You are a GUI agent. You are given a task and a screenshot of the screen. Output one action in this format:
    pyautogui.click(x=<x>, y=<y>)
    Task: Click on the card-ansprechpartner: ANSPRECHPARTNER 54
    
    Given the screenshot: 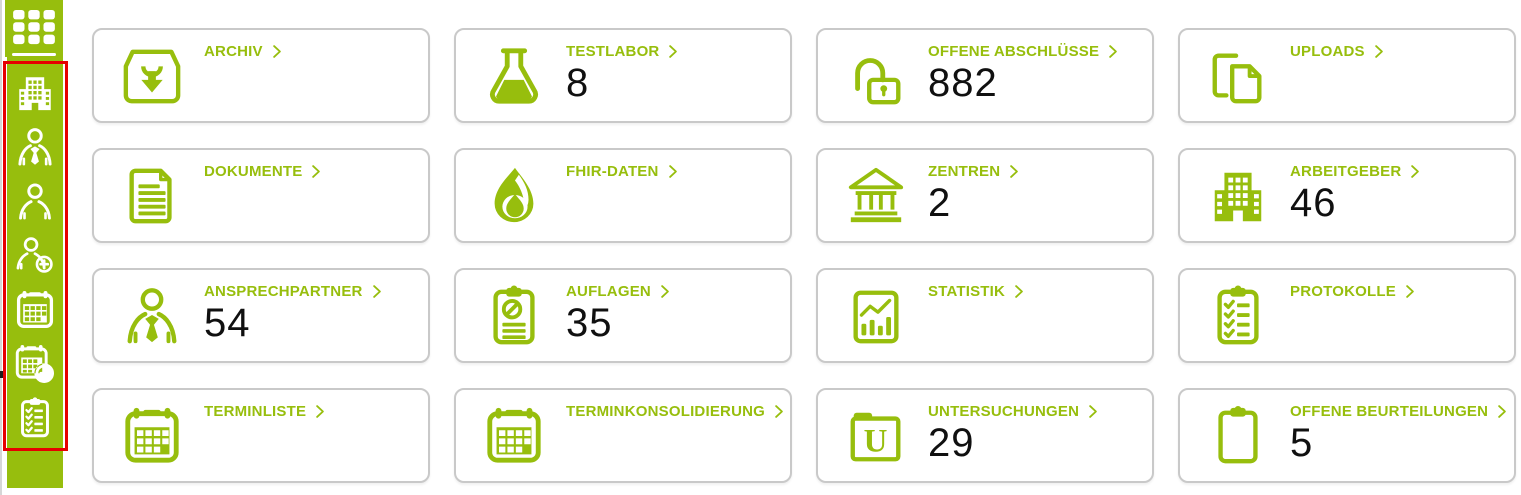 What is the action you would take?
    pyautogui.click(x=261, y=315)
    